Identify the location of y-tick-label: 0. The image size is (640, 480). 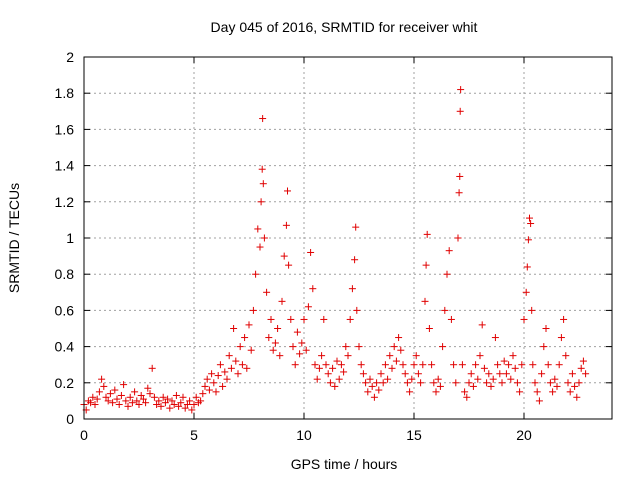
(70, 419).